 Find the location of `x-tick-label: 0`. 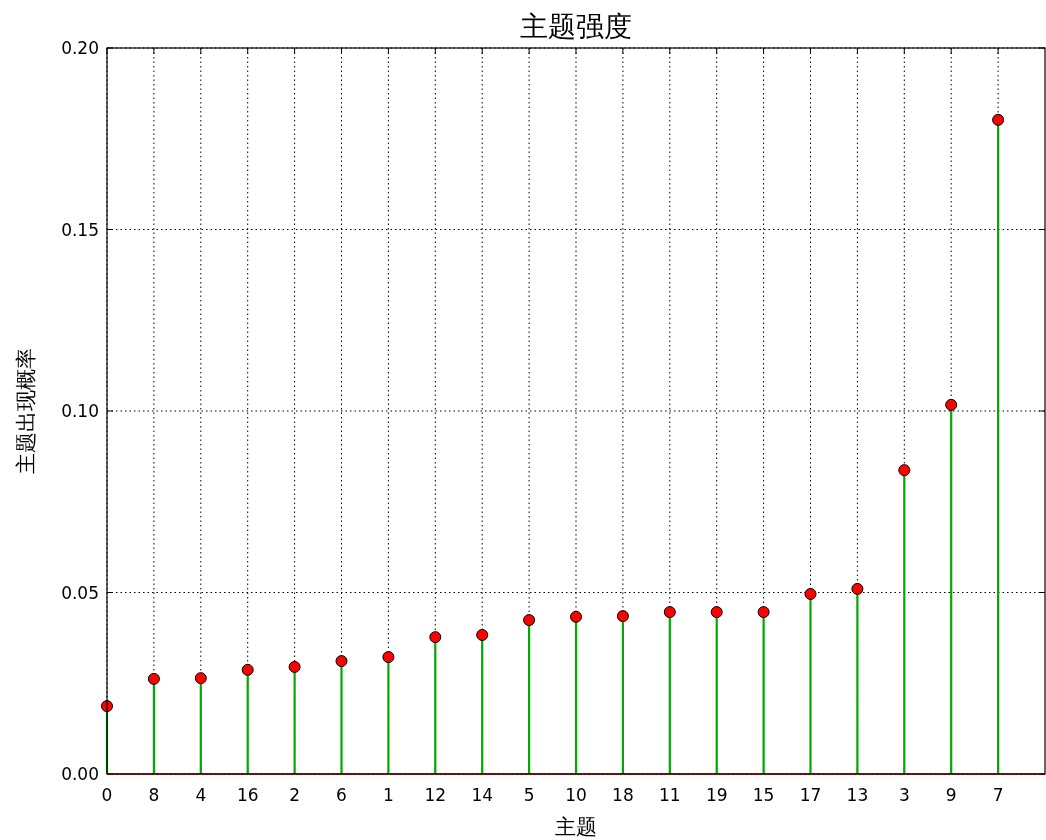

x-tick-label: 0 is located at coordinates (107, 795).